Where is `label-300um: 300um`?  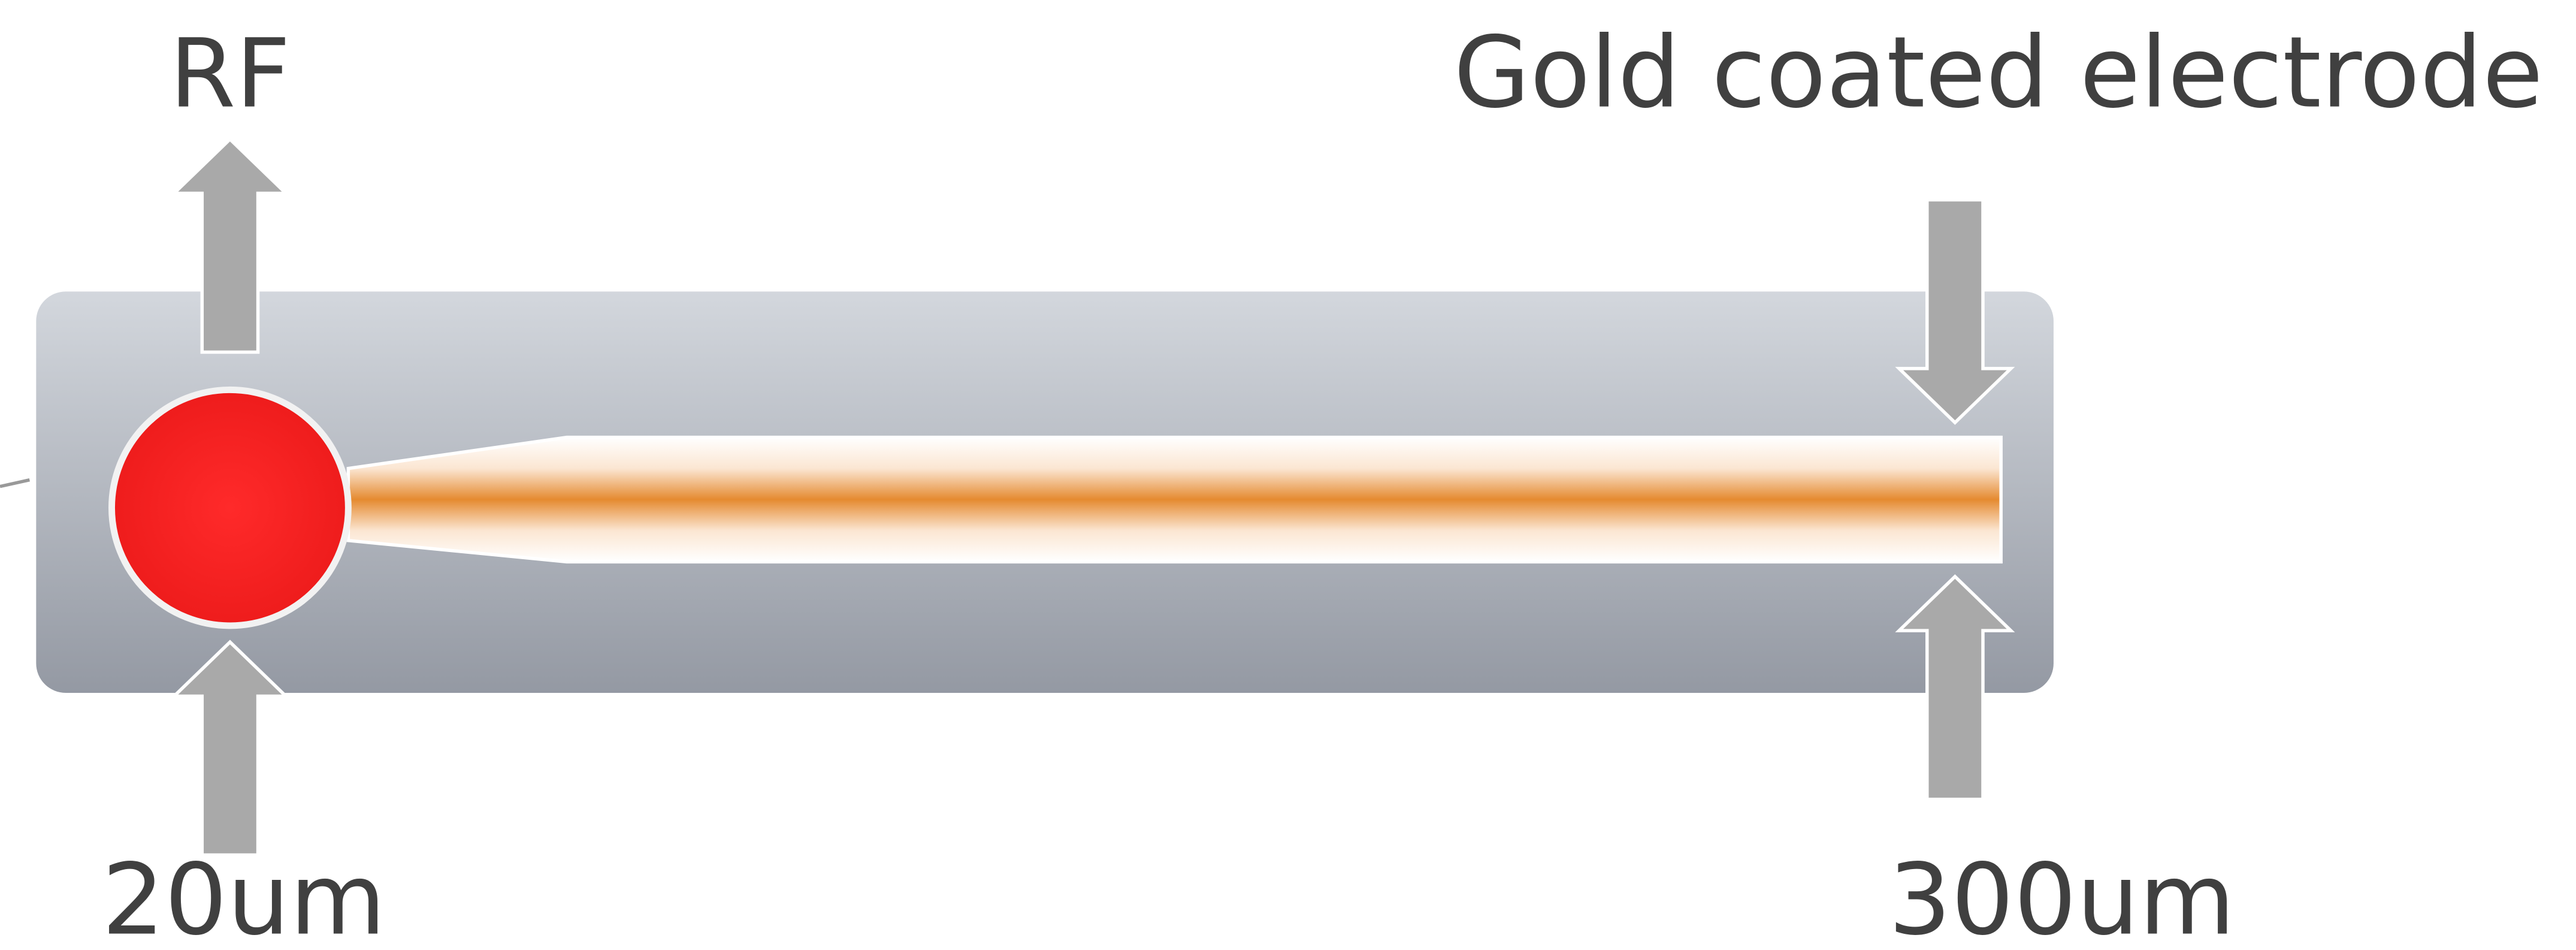 label-300um: 300um is located at coordinates (2061, 897).